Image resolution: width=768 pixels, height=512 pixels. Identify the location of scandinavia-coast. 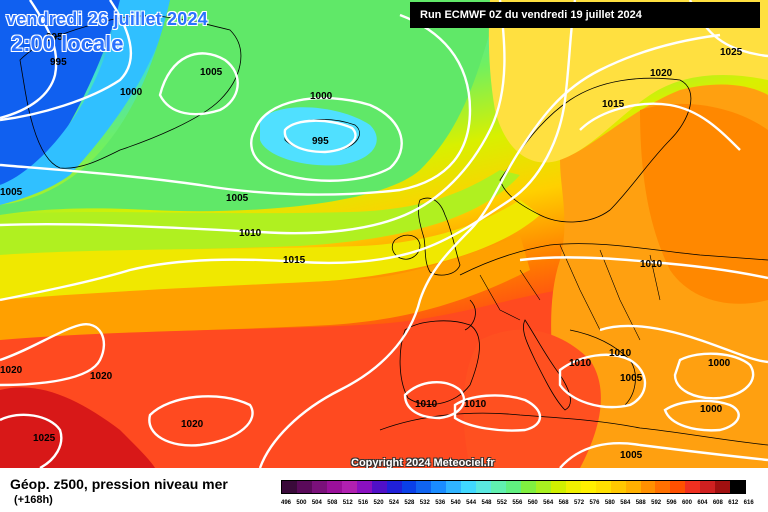
(595, 150).